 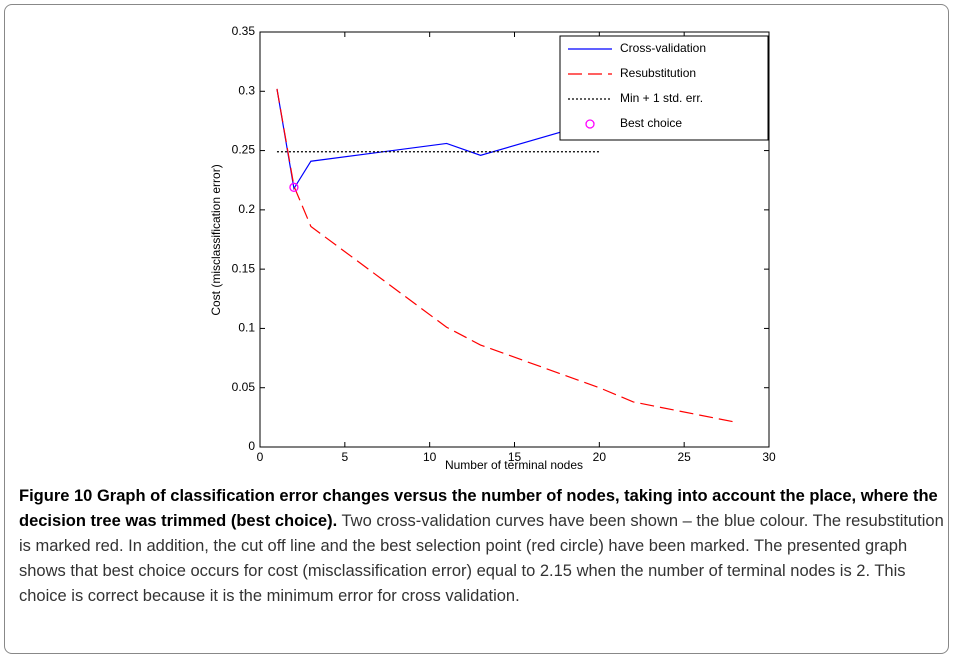 What do you see at coordinates (251, 446) in the screenshot?
I see `y-tick-label: 0` at bounding box center [251, 446].